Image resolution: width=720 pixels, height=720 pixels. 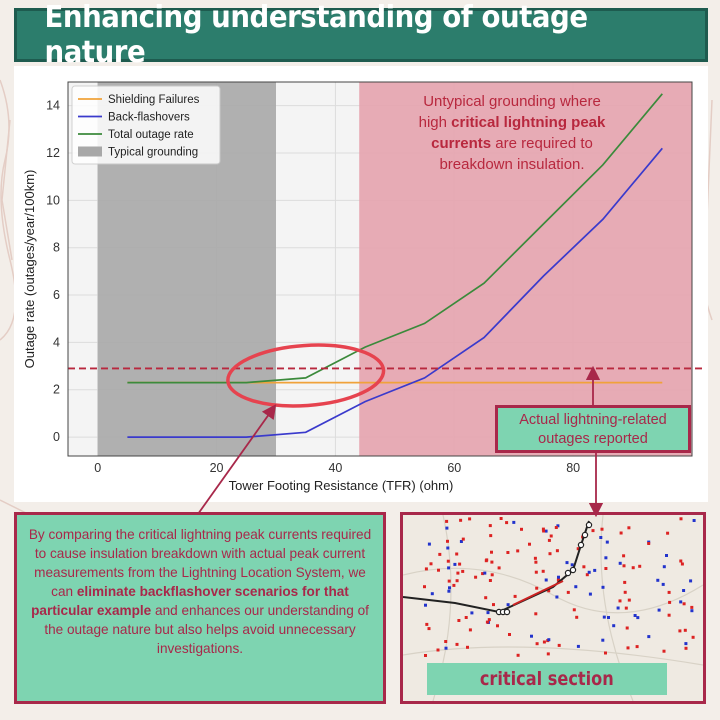 What do you see at coordinates (97, 468) in the screenshot?
I see `x-tick-label: 0` at bounding box center [97, 468].